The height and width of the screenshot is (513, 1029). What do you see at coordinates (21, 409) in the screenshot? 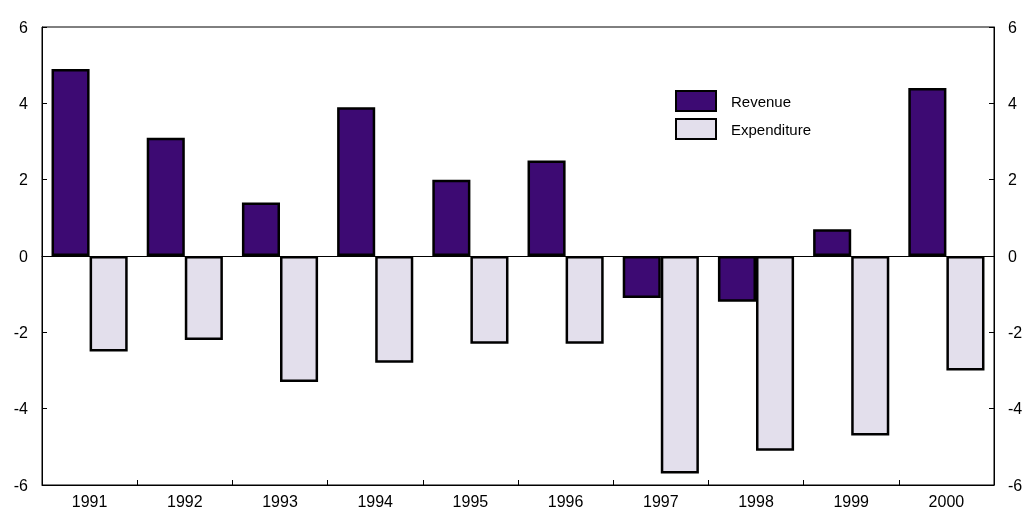
I see `y-tick-label: -4` at bounding box center [21, 409].